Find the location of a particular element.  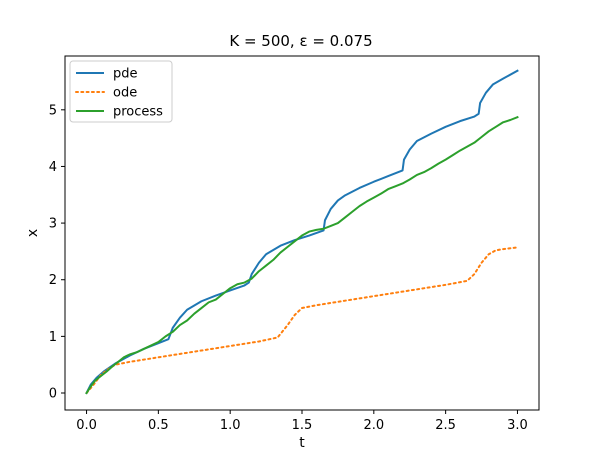

legend-label-process: process is located at coordinates (138, 112).